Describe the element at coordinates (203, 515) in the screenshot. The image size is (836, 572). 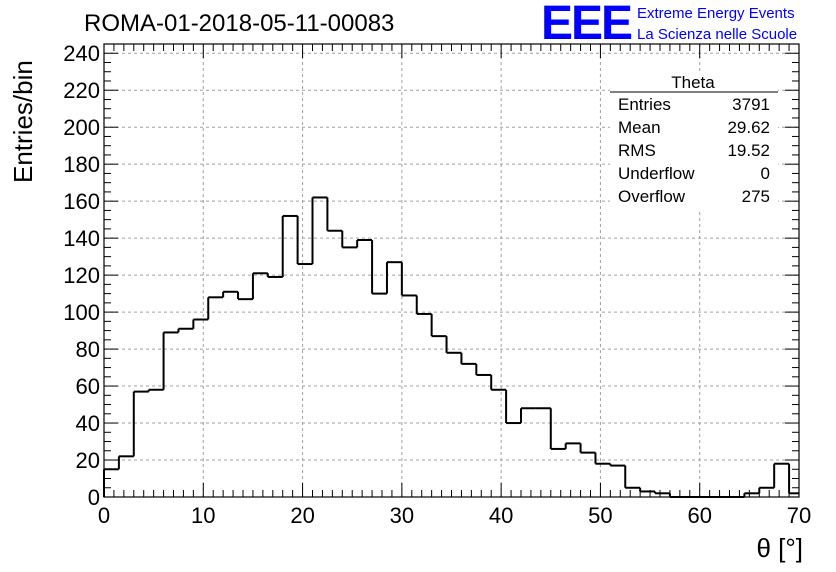
I see `x-tick-label-1: 10` at that location.